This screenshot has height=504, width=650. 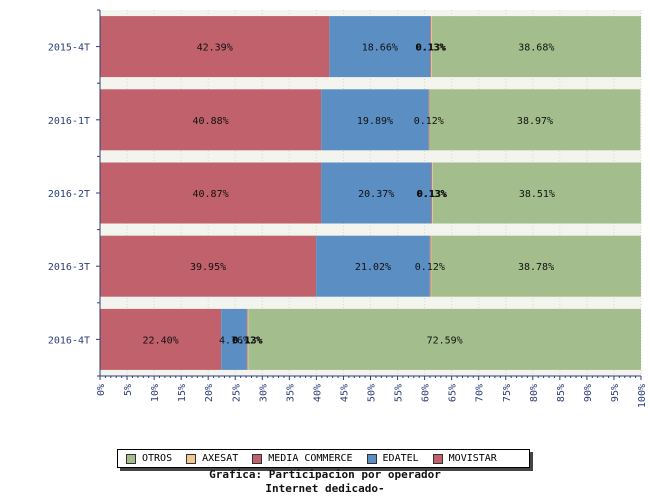 What do you see at coordinates (157, 458) in the screenshot?
I see `legend-label: OTROS` at bounding box center [157, 458].